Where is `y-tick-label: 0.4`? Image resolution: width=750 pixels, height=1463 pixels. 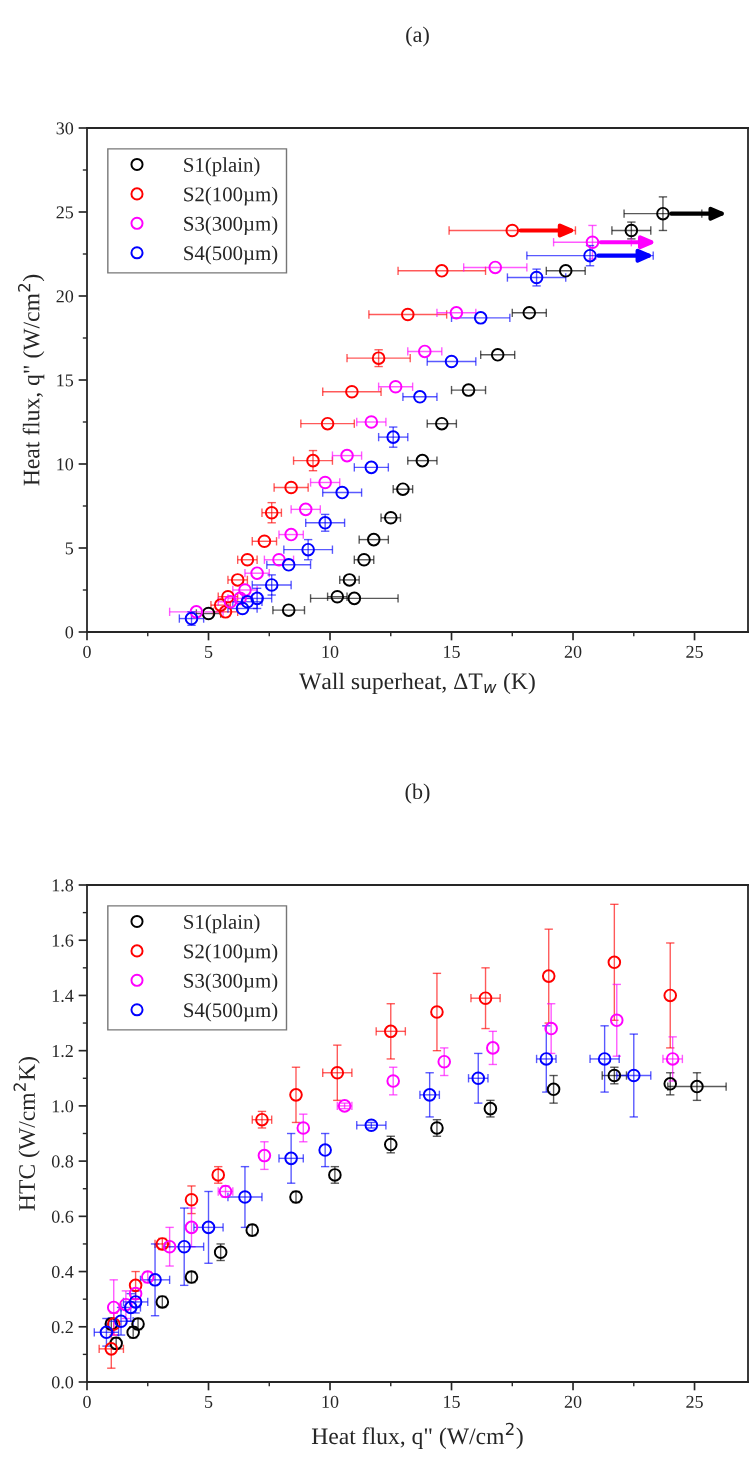 y-tick-label: 0.4 is located at coordinates (62, 1272).